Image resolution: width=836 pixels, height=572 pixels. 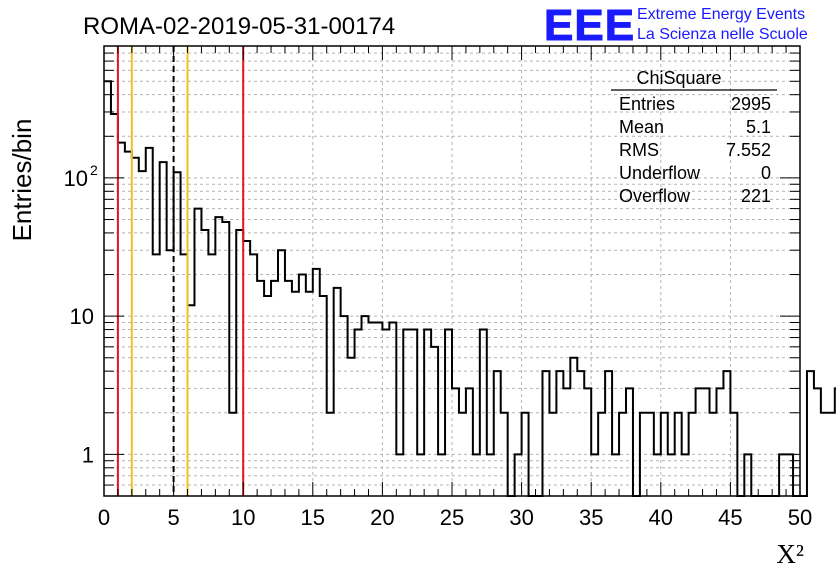 I want to click on stats-label: RMS, so click(x=639, y=150).